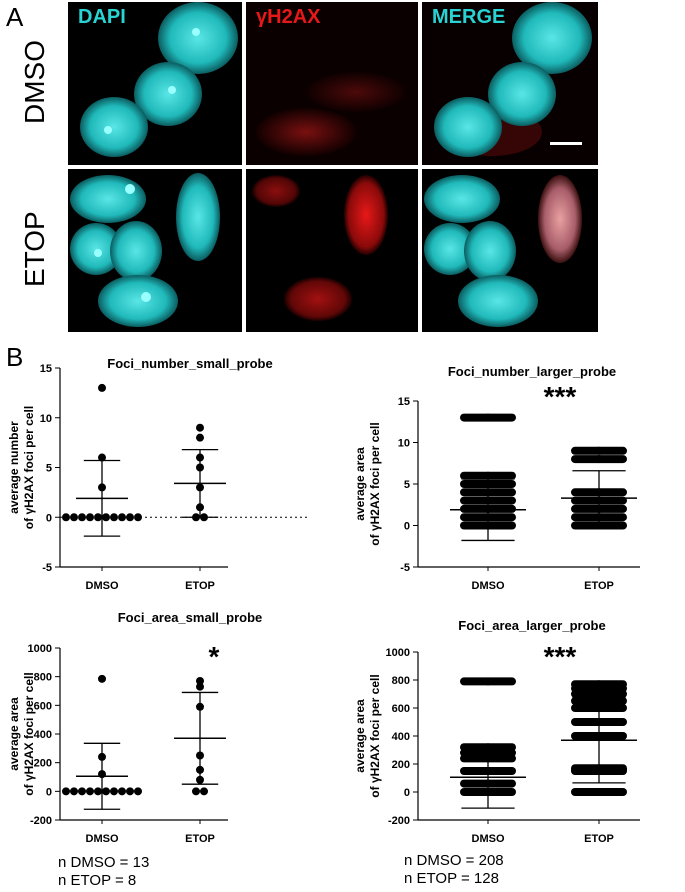 This screenshot has height=892, width=685. Describe the element at coordinates (566, 143) in the screenshot. I see `scale-bar` at that location.